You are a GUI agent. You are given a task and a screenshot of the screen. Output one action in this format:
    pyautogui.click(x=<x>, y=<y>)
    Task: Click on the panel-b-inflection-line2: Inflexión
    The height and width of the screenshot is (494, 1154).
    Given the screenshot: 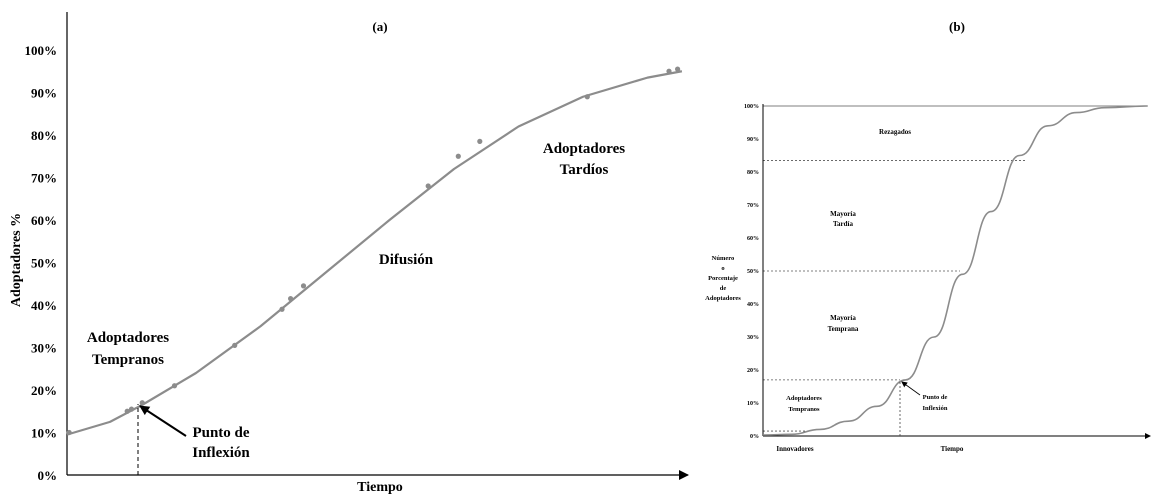 What is the action you would take?
    pyautogui.click(x=935, y=408)
    